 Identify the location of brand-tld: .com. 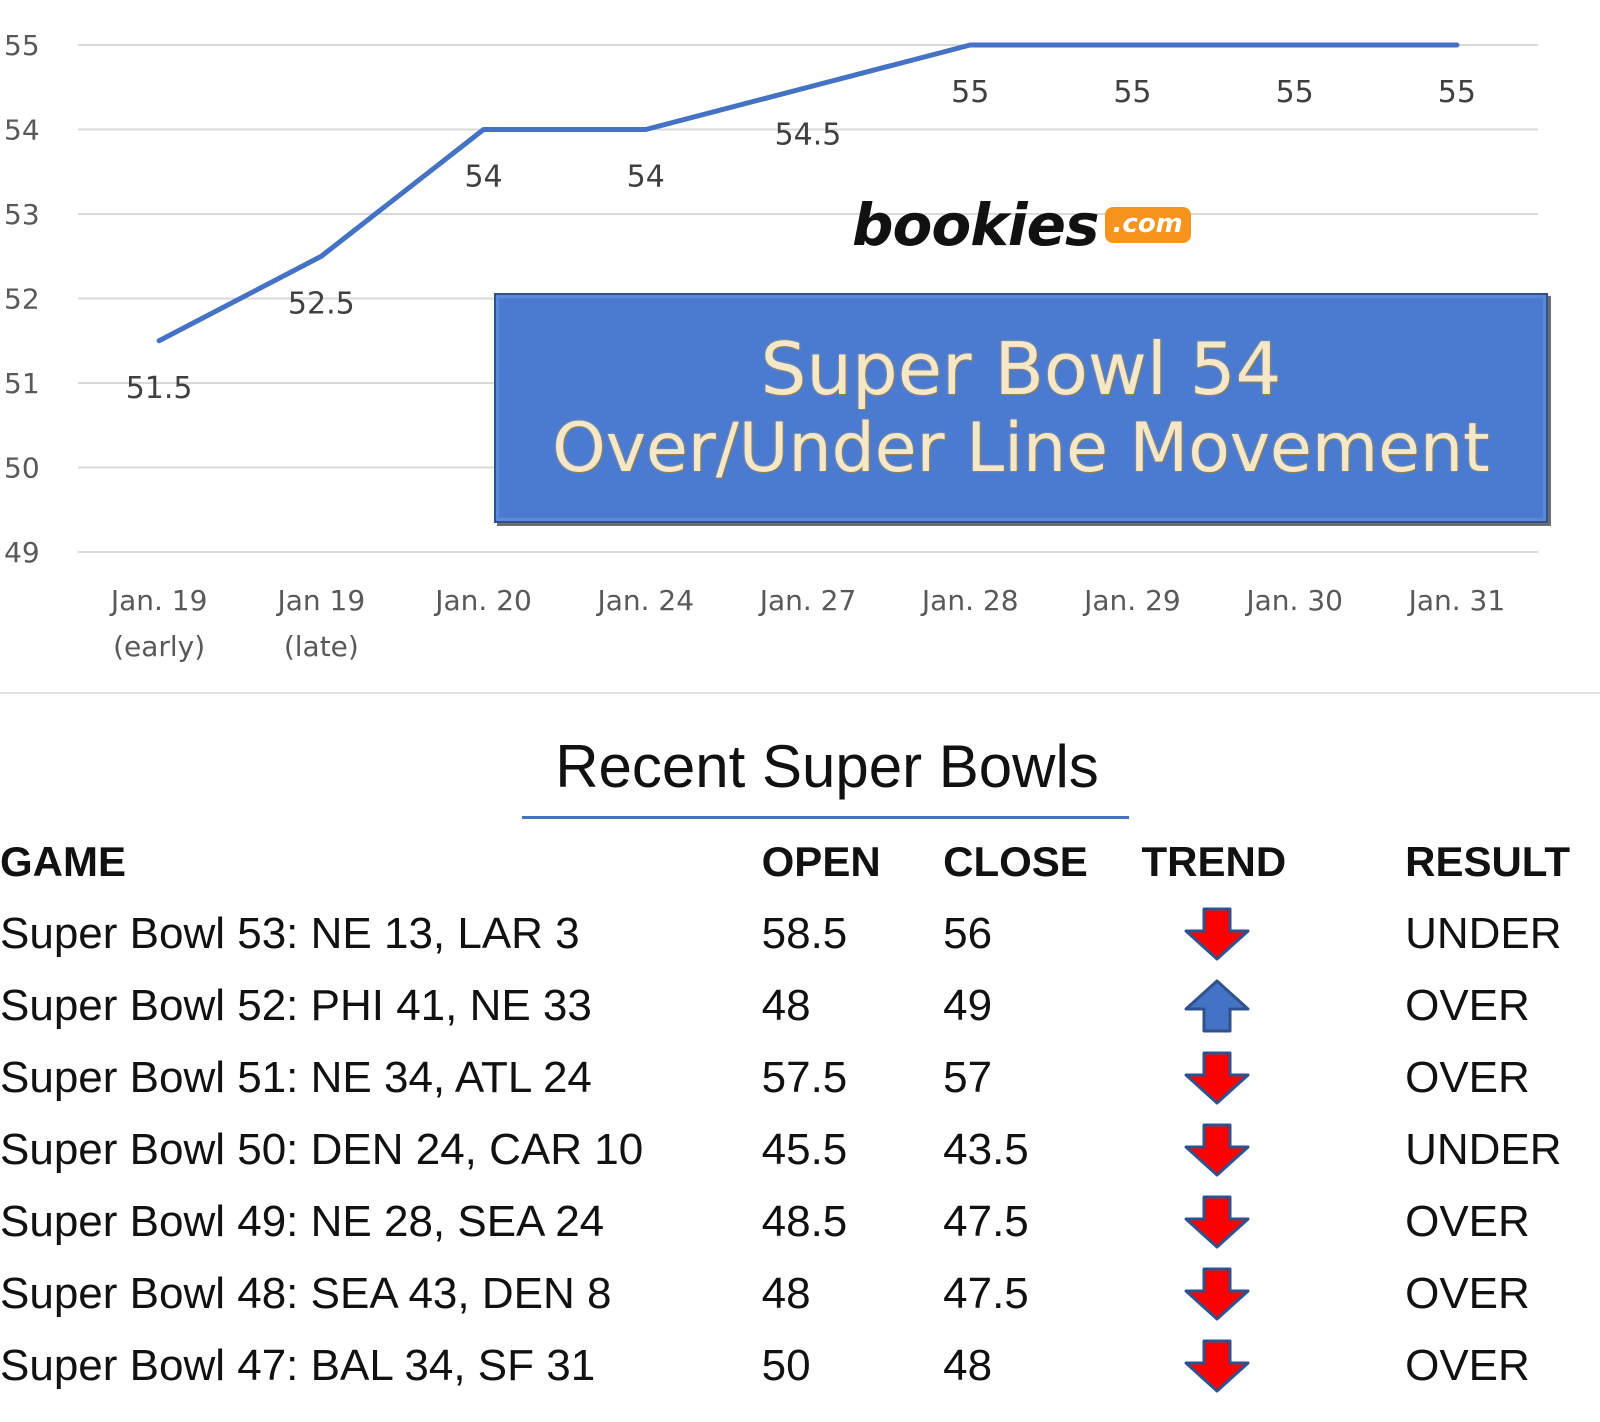
(1147, 225).